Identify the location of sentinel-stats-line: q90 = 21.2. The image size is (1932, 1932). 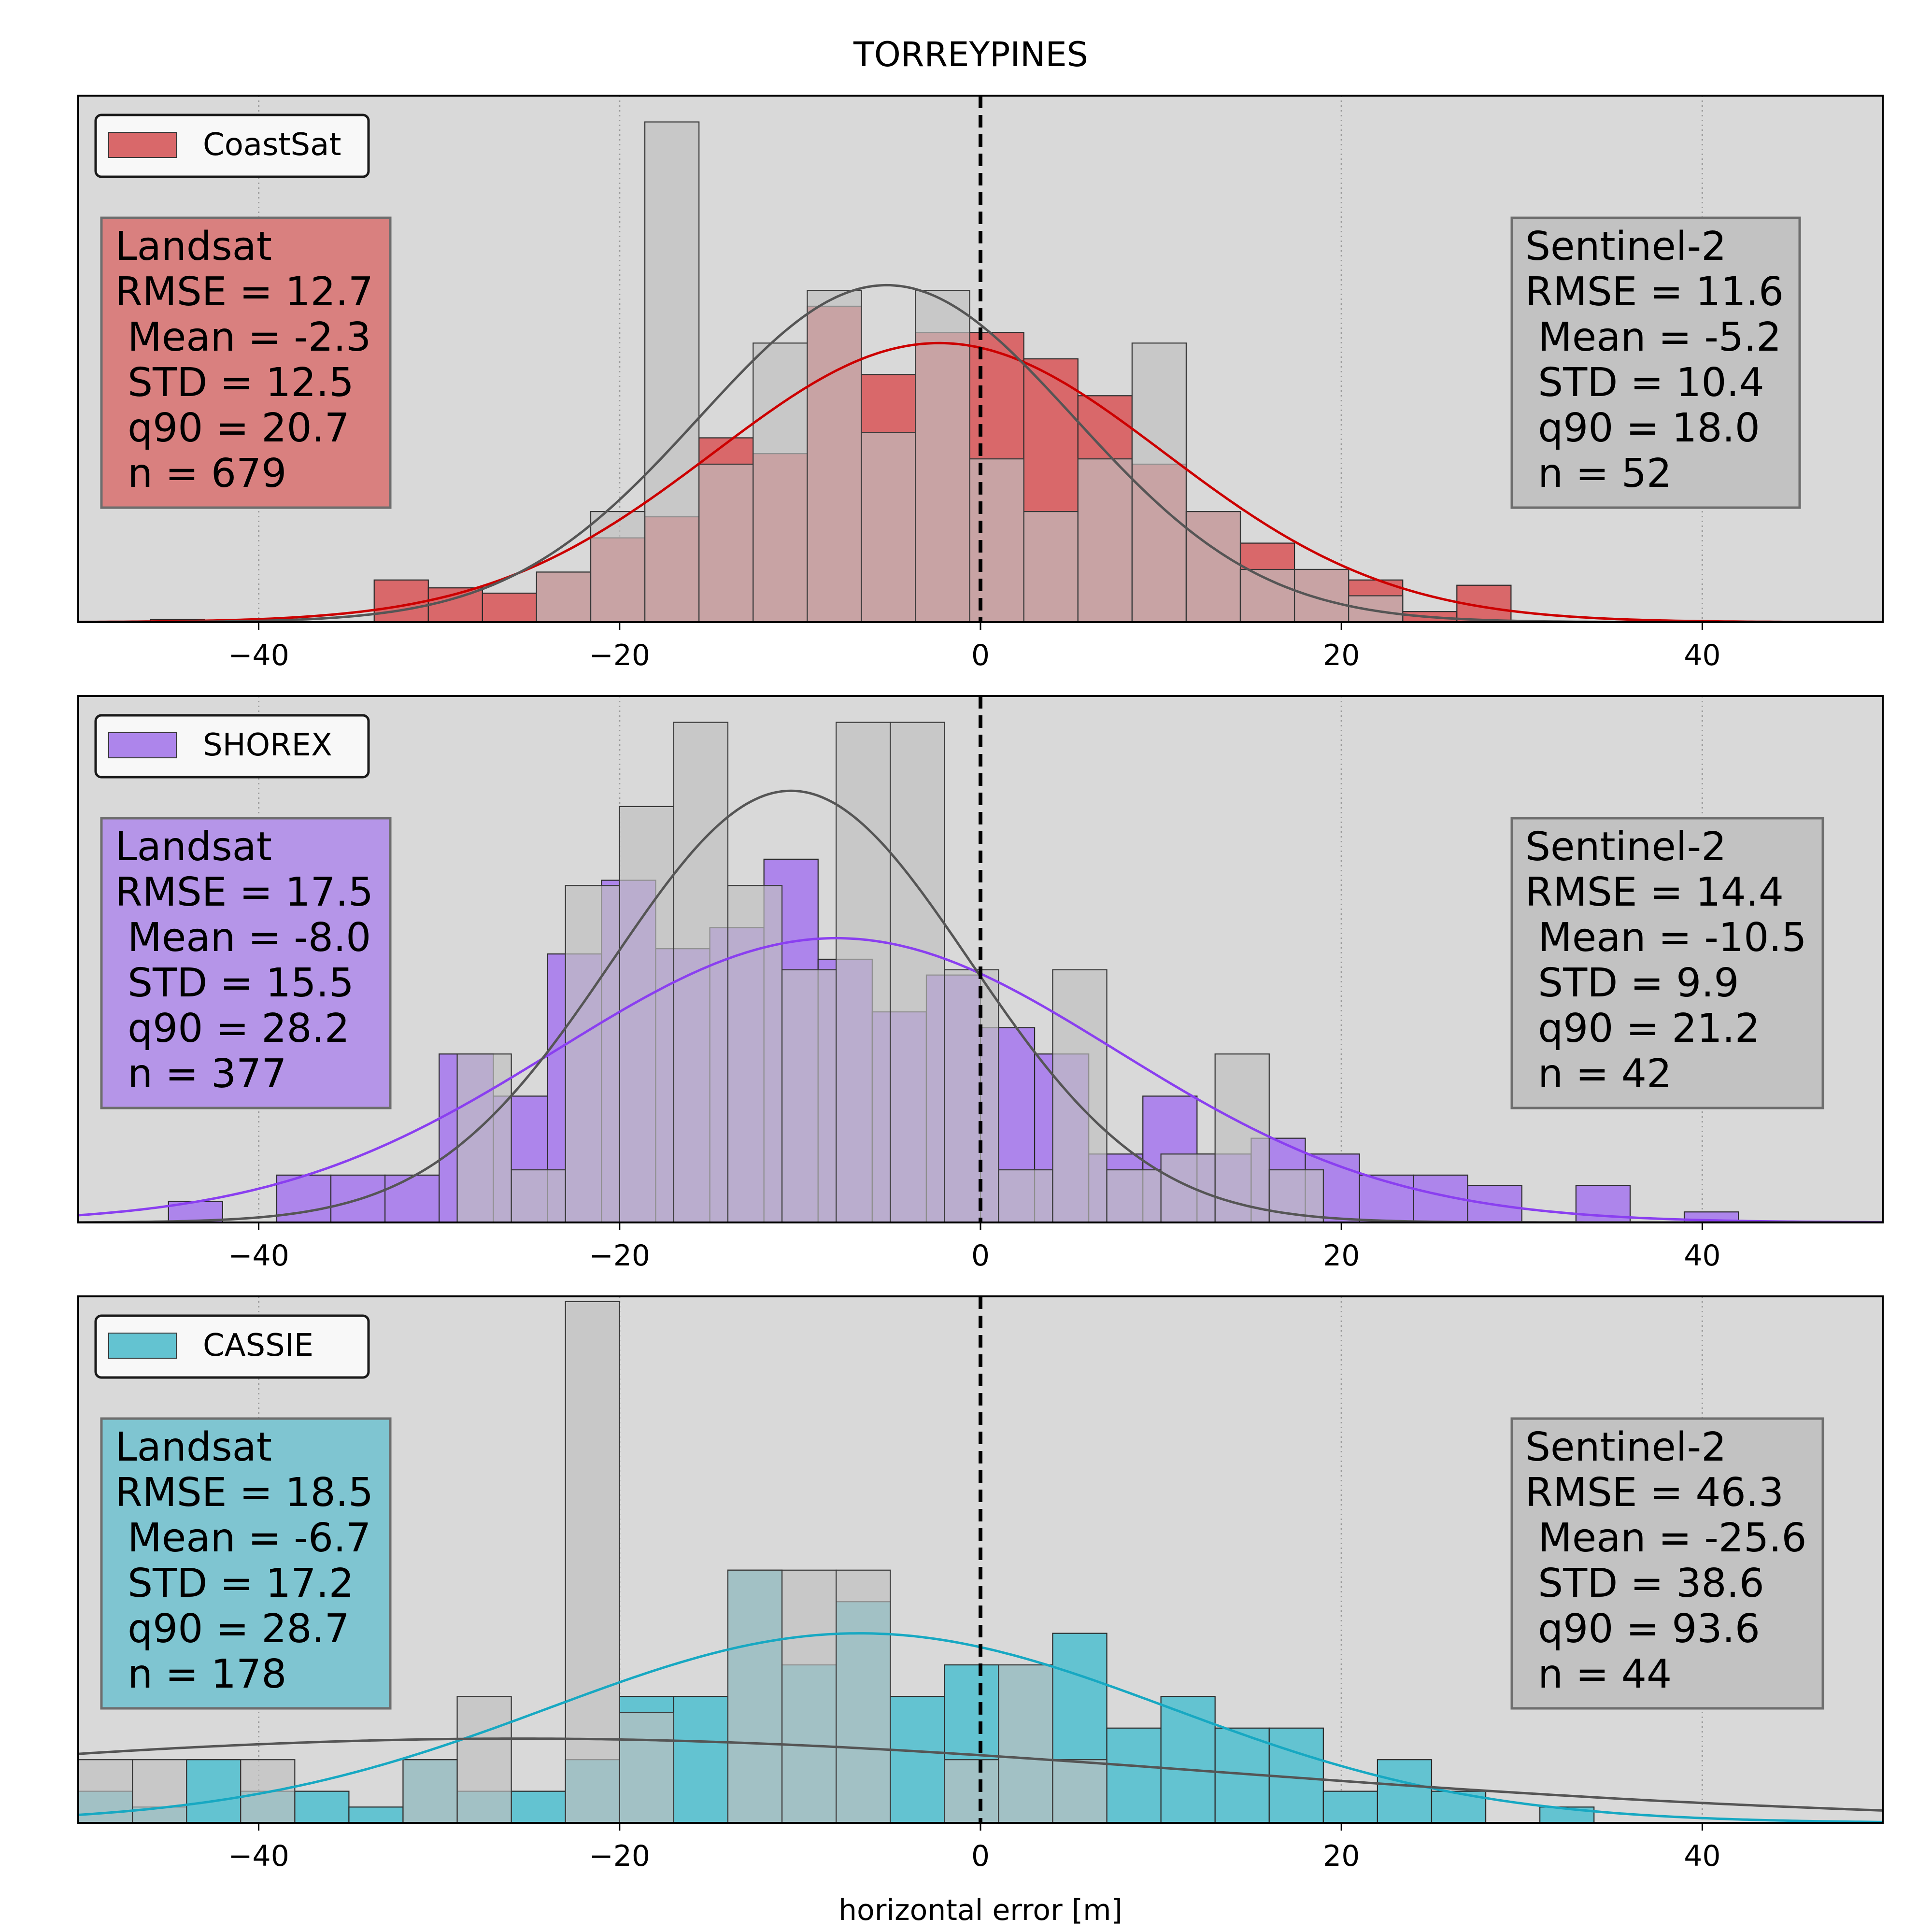
(1642, 1028).